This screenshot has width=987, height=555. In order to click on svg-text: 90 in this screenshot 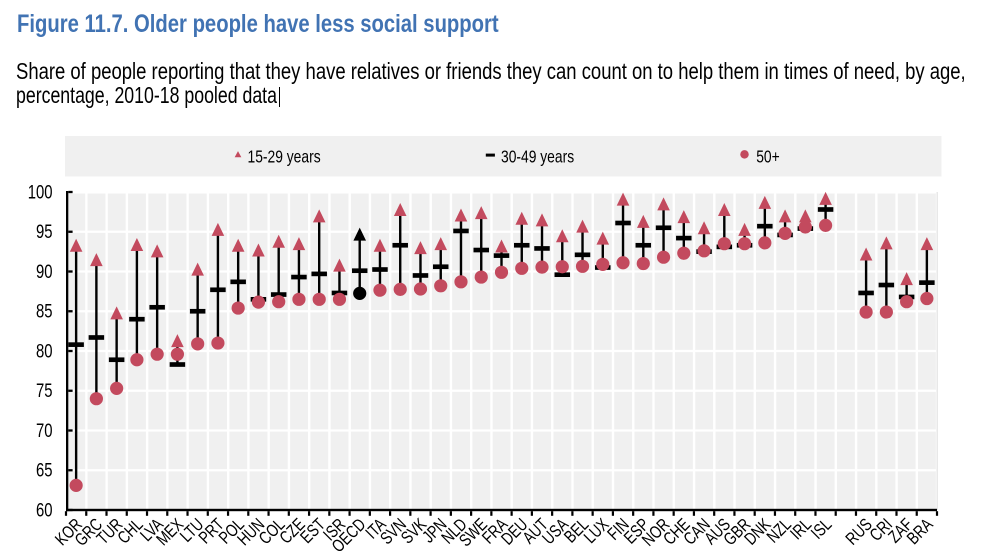, I will do `click(44, 271)`.